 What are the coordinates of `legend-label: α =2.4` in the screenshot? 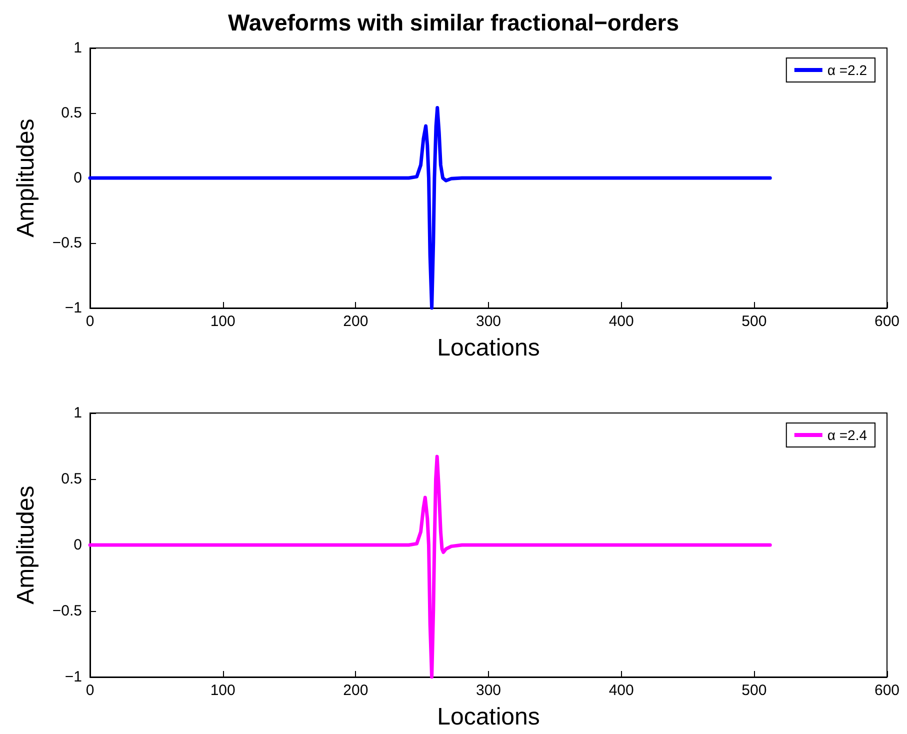 It's located at (847, 435).